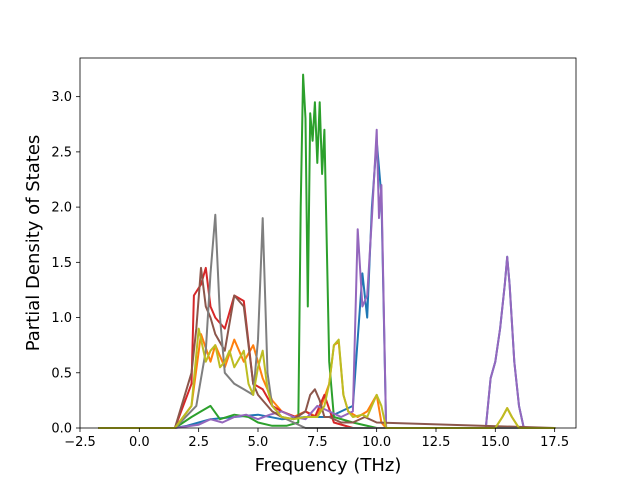 The height and width of the screenshot is (480, 640). Describe the element at coordinates (61, 152) in the screenshot. I see `y-tick-label: 2.5` at that location.